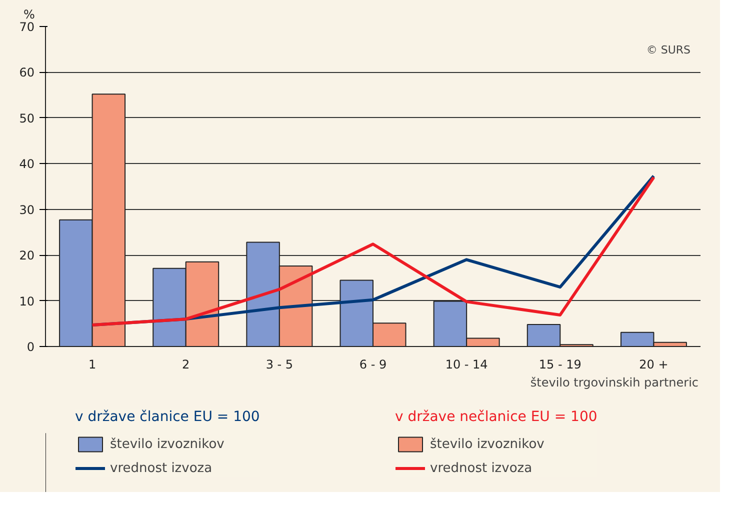 Image resolution: width=732 pixels, height=512 pixels. Describe the element at coordinates (27, 118) in the screenshot. I see `y-tick-label: 50` at that location.